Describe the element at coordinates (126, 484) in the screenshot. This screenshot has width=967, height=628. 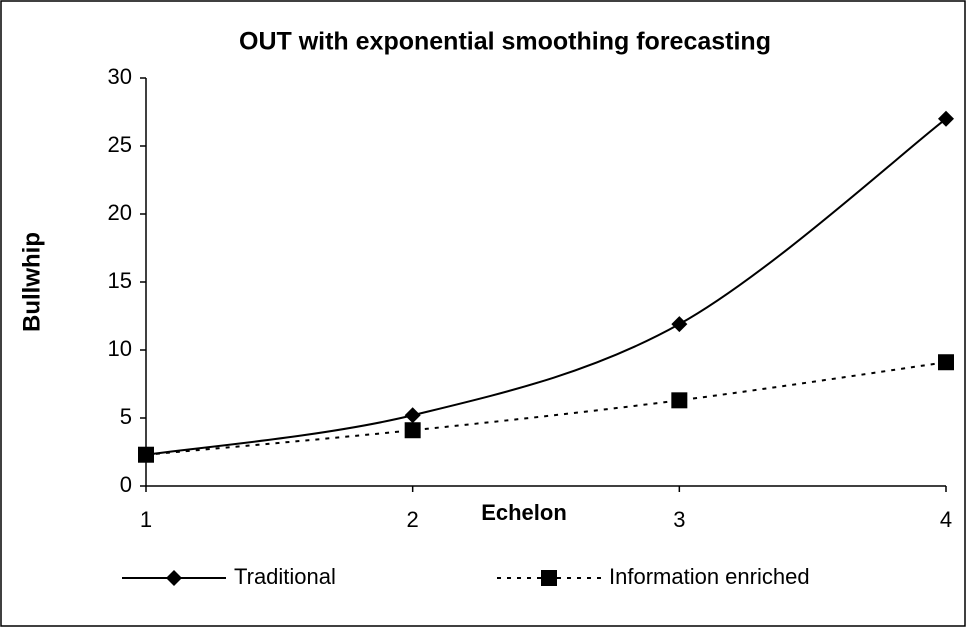
I see `y-tick-label: 0` at that location.